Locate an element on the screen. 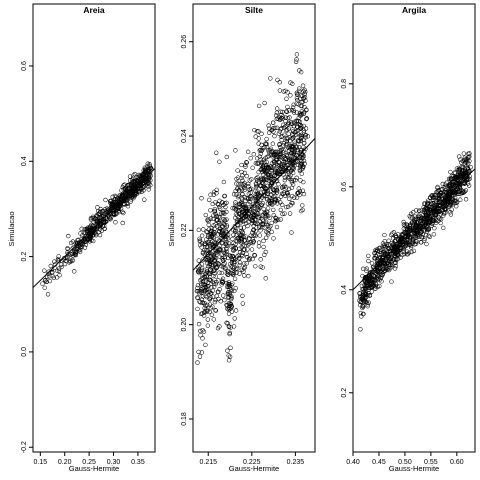 This screenshot has height=480, width=480. x-axis-label: Gauss-Hermite is located at coordinates (94, 468).